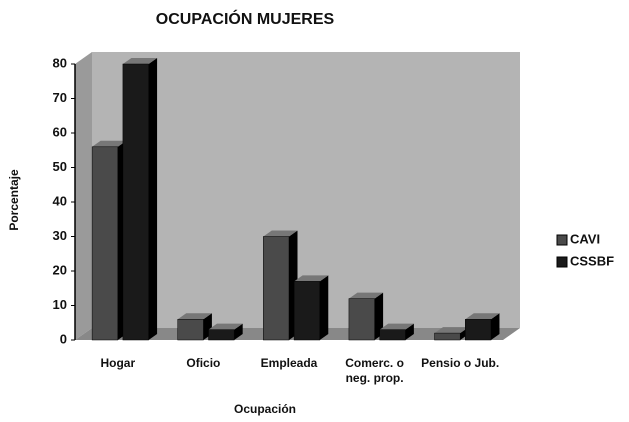 The image size is (629, 422). Describe the element at coordinates (60, 269) in the screenshot. I see `y-tick-label: 20` at that location.